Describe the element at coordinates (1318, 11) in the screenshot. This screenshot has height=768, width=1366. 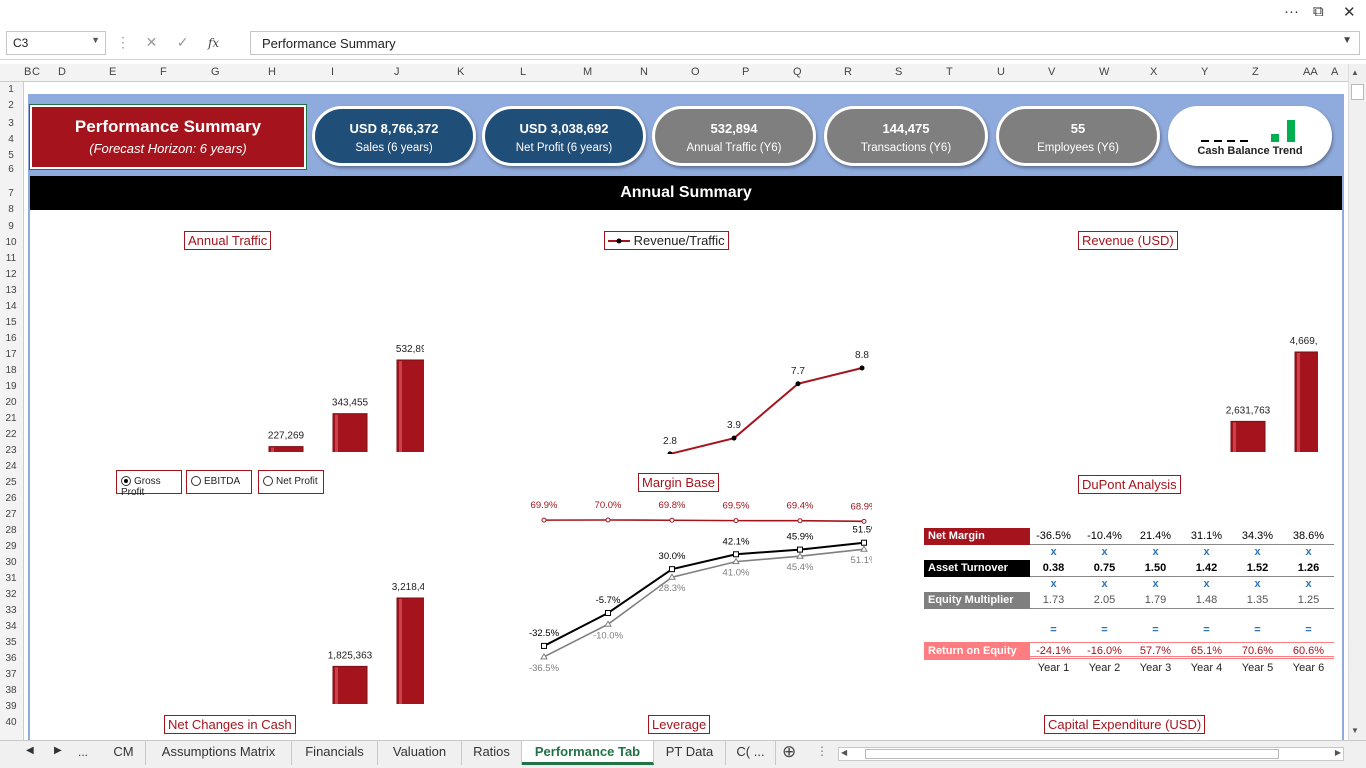
I see `restore-icon: ⧉` at that location.